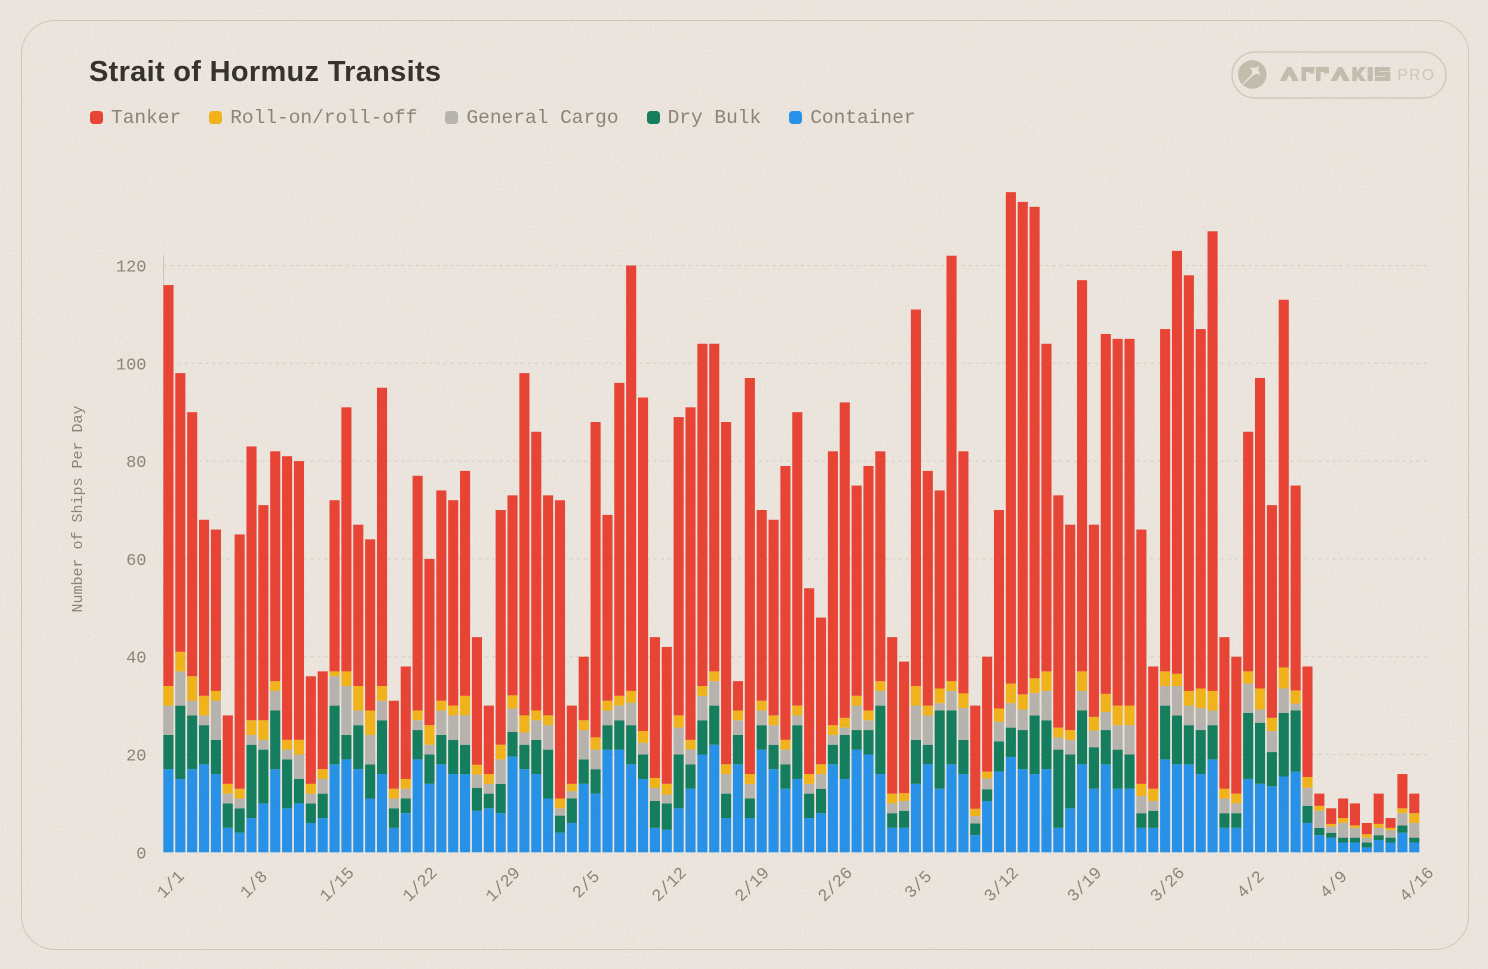 This screenshot has height=969, width=1488. Describe the element at coordinates (753, 885) in the screenshot. I see `svg-text: 2/19` at that location.